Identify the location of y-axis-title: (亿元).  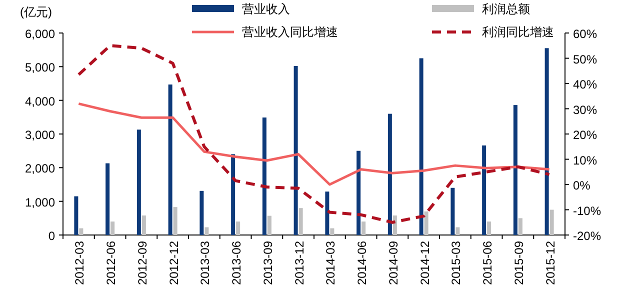
(36, 12).